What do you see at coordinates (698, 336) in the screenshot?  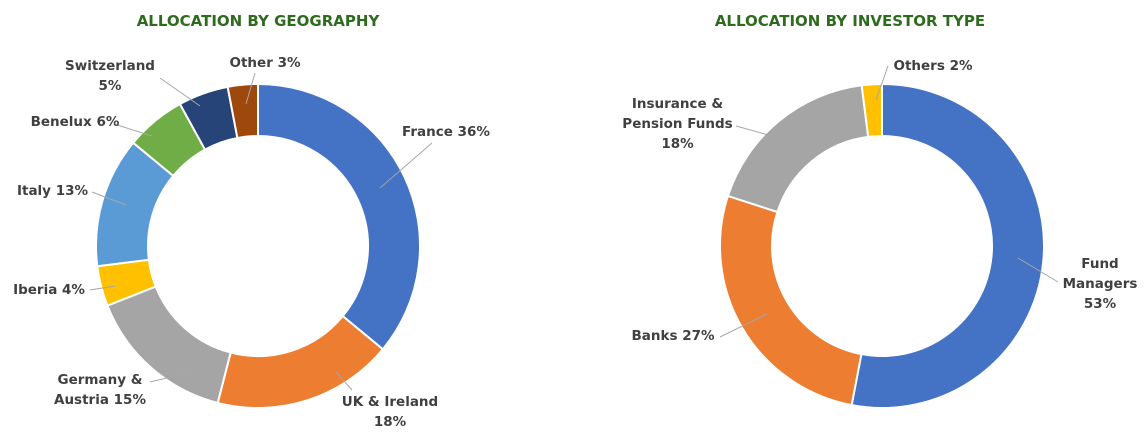 I see `value-label: 27%` at bounding box center [698, 336].